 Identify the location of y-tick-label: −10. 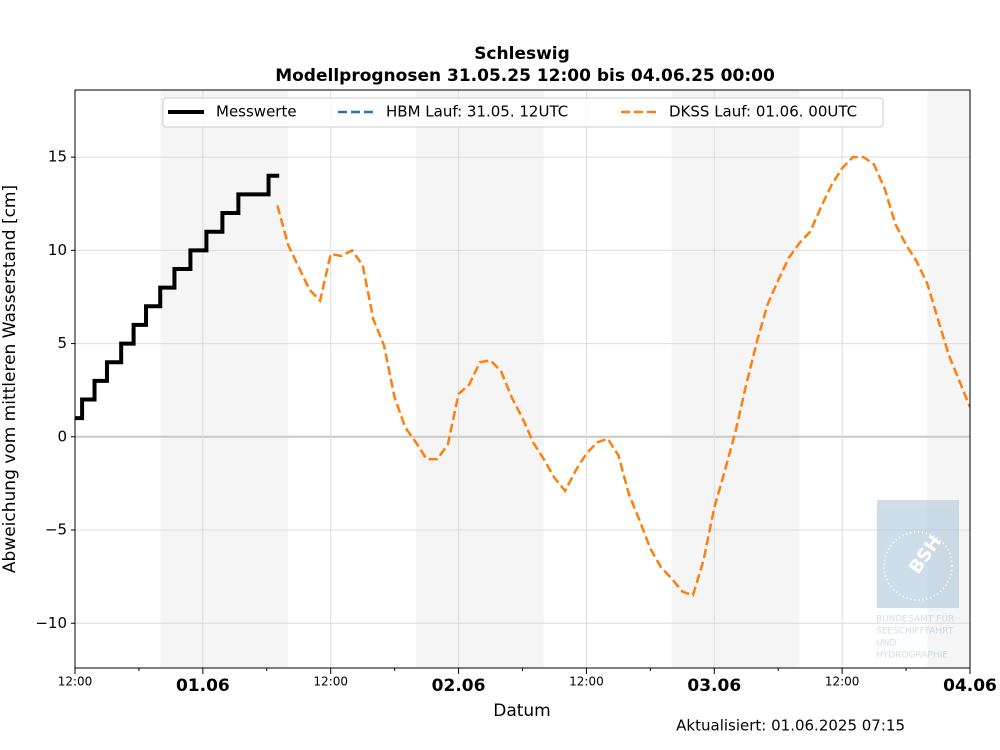
(51, 623).